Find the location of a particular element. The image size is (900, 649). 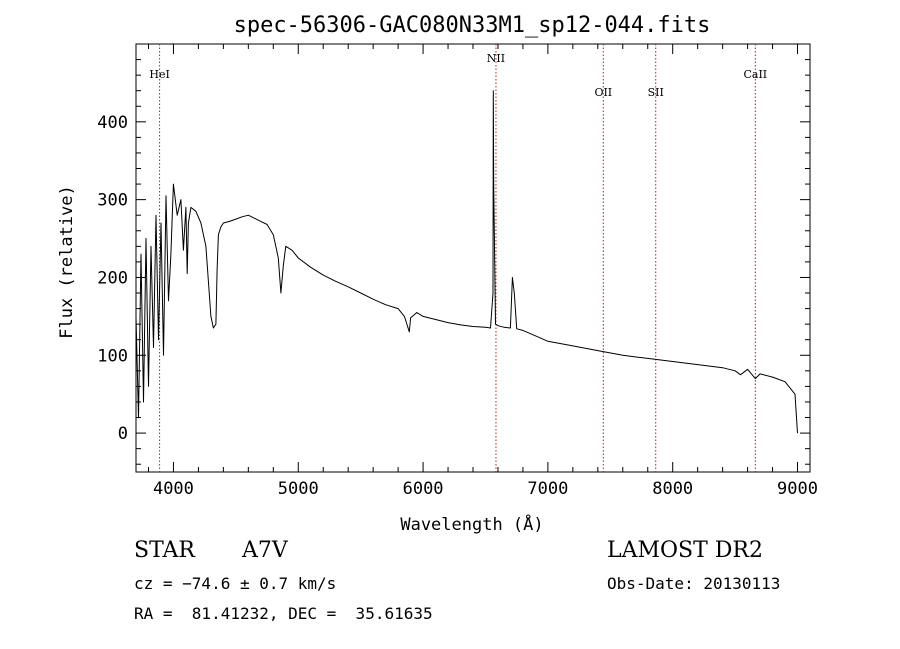

line-marker-label: OII is located at coordinates (603, 92).